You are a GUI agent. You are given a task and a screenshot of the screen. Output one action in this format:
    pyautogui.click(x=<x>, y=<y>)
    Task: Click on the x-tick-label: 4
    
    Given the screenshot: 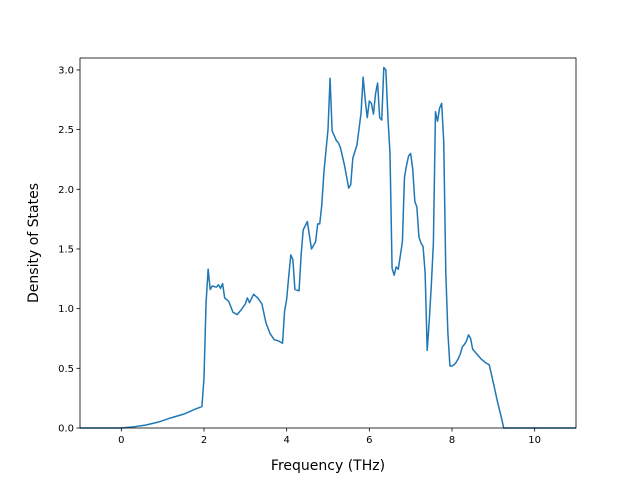 What is the action you would take?
    pyautogui.click(x=286, y=440)
    